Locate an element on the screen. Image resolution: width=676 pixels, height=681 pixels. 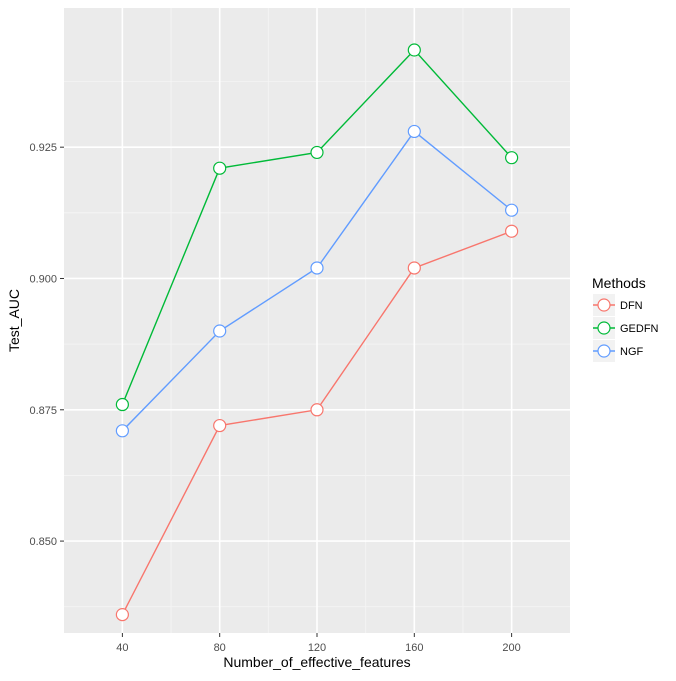
legend: Methods DFN GEDFN NGF is located at coordinates (625, 318).